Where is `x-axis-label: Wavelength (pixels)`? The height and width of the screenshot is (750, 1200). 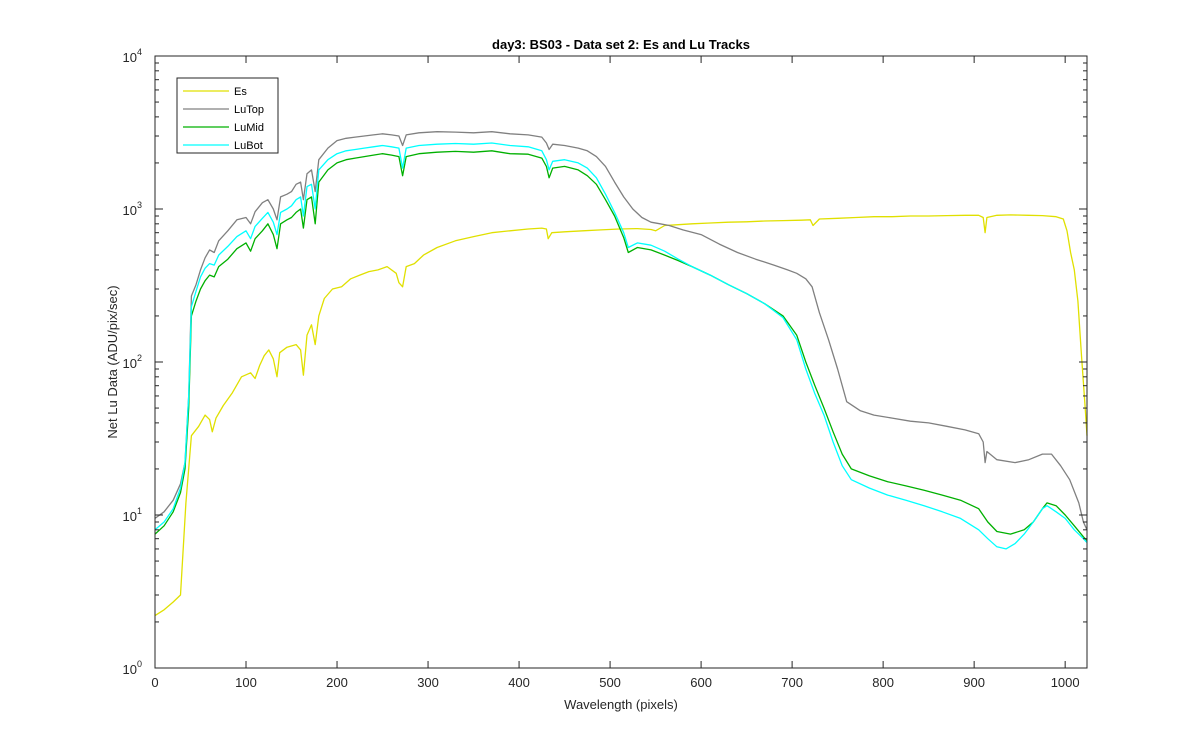 x-axis-label: Wavelength (pixels) is located at coordinates (621, 704).